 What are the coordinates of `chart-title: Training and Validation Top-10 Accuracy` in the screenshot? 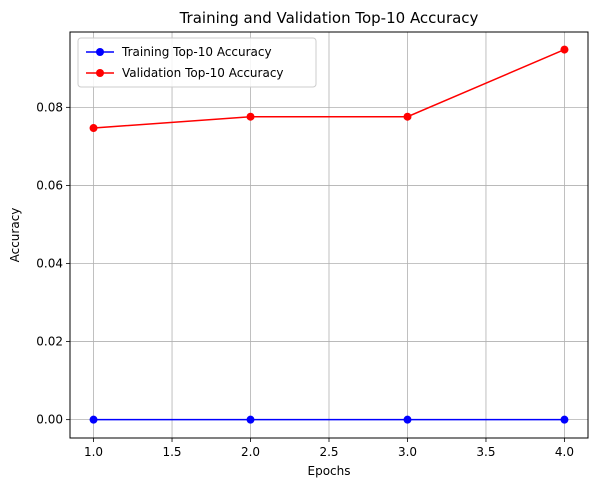 It's located at (329, 18).